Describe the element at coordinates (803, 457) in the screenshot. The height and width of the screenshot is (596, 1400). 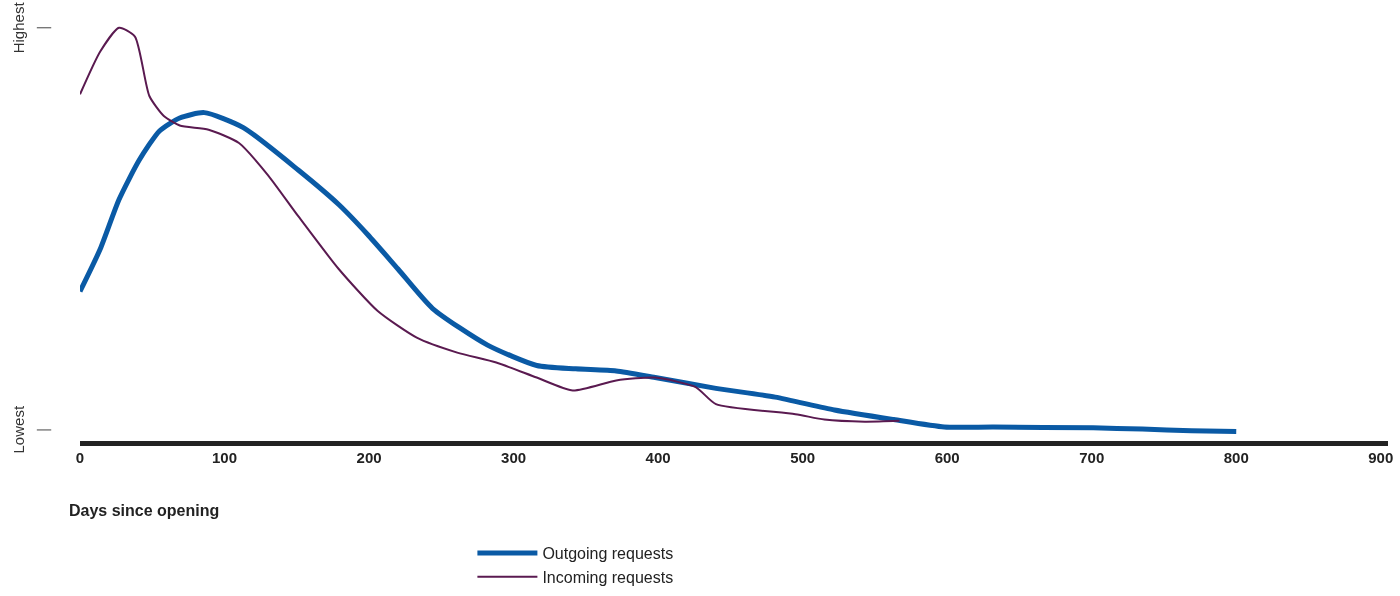
I see `x-tick-label: 500` at that location.